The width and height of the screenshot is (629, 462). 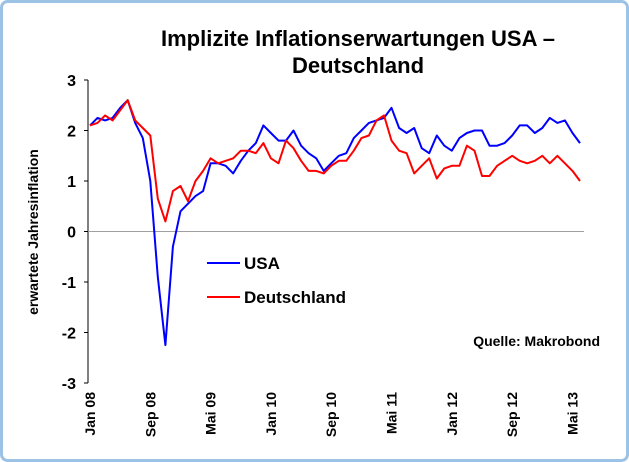 I want to click on legend-label: Deutschland, so click(x=295, y=297).